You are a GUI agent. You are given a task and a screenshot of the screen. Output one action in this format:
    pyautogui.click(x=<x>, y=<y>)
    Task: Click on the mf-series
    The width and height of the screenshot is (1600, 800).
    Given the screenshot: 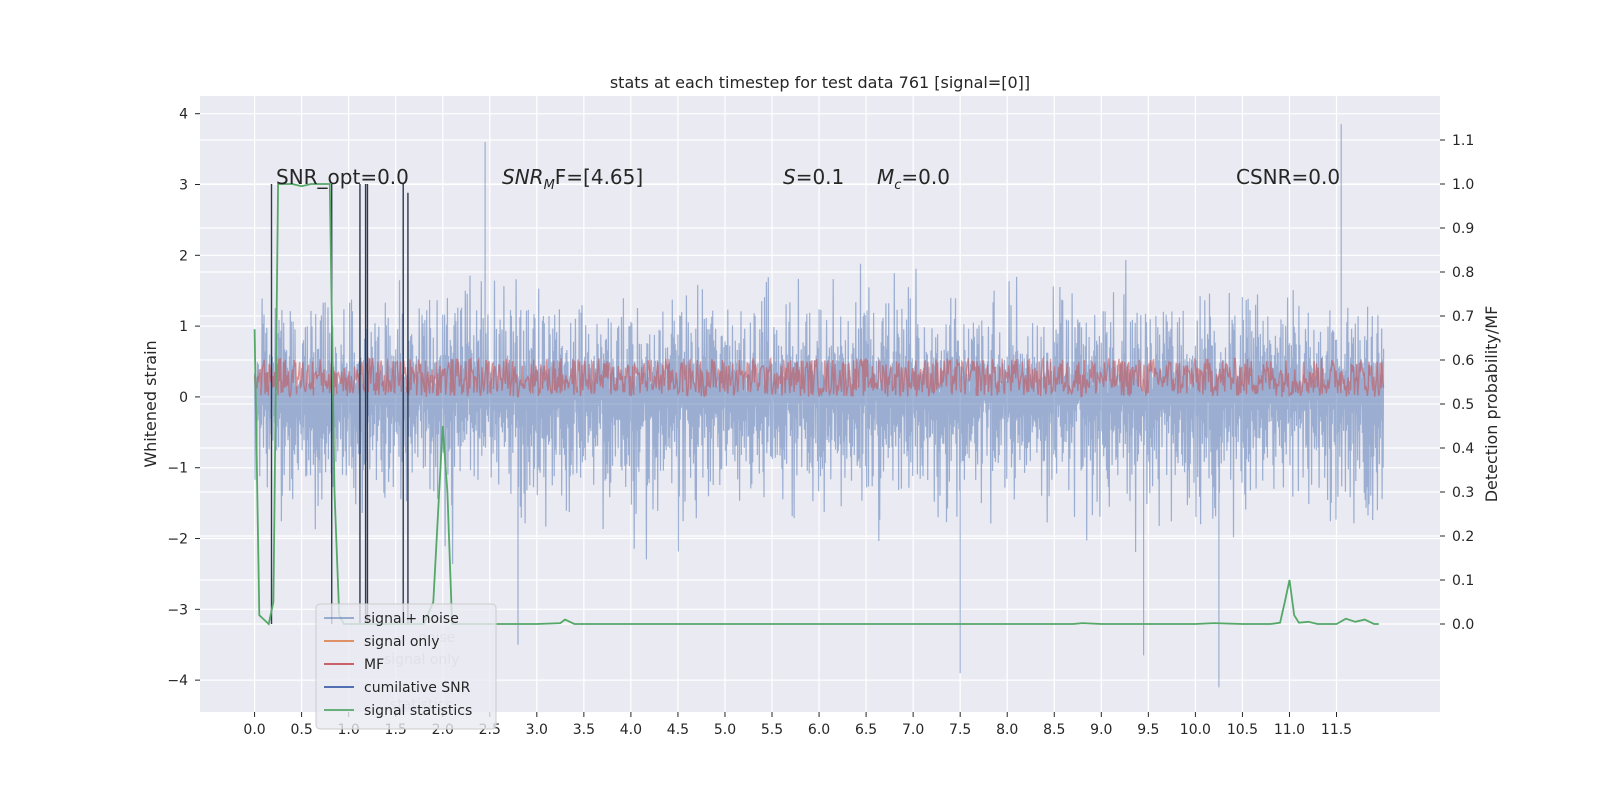 What is the action you would take?
    pyautogui.click(x=819, y=377)
    